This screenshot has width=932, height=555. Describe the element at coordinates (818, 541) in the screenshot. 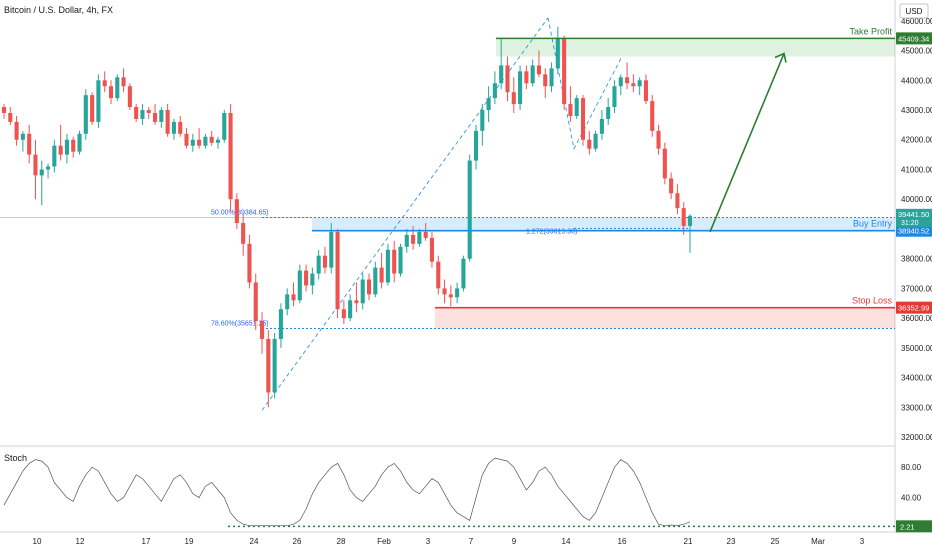

I see `time-tick-label: Mar` at that location.